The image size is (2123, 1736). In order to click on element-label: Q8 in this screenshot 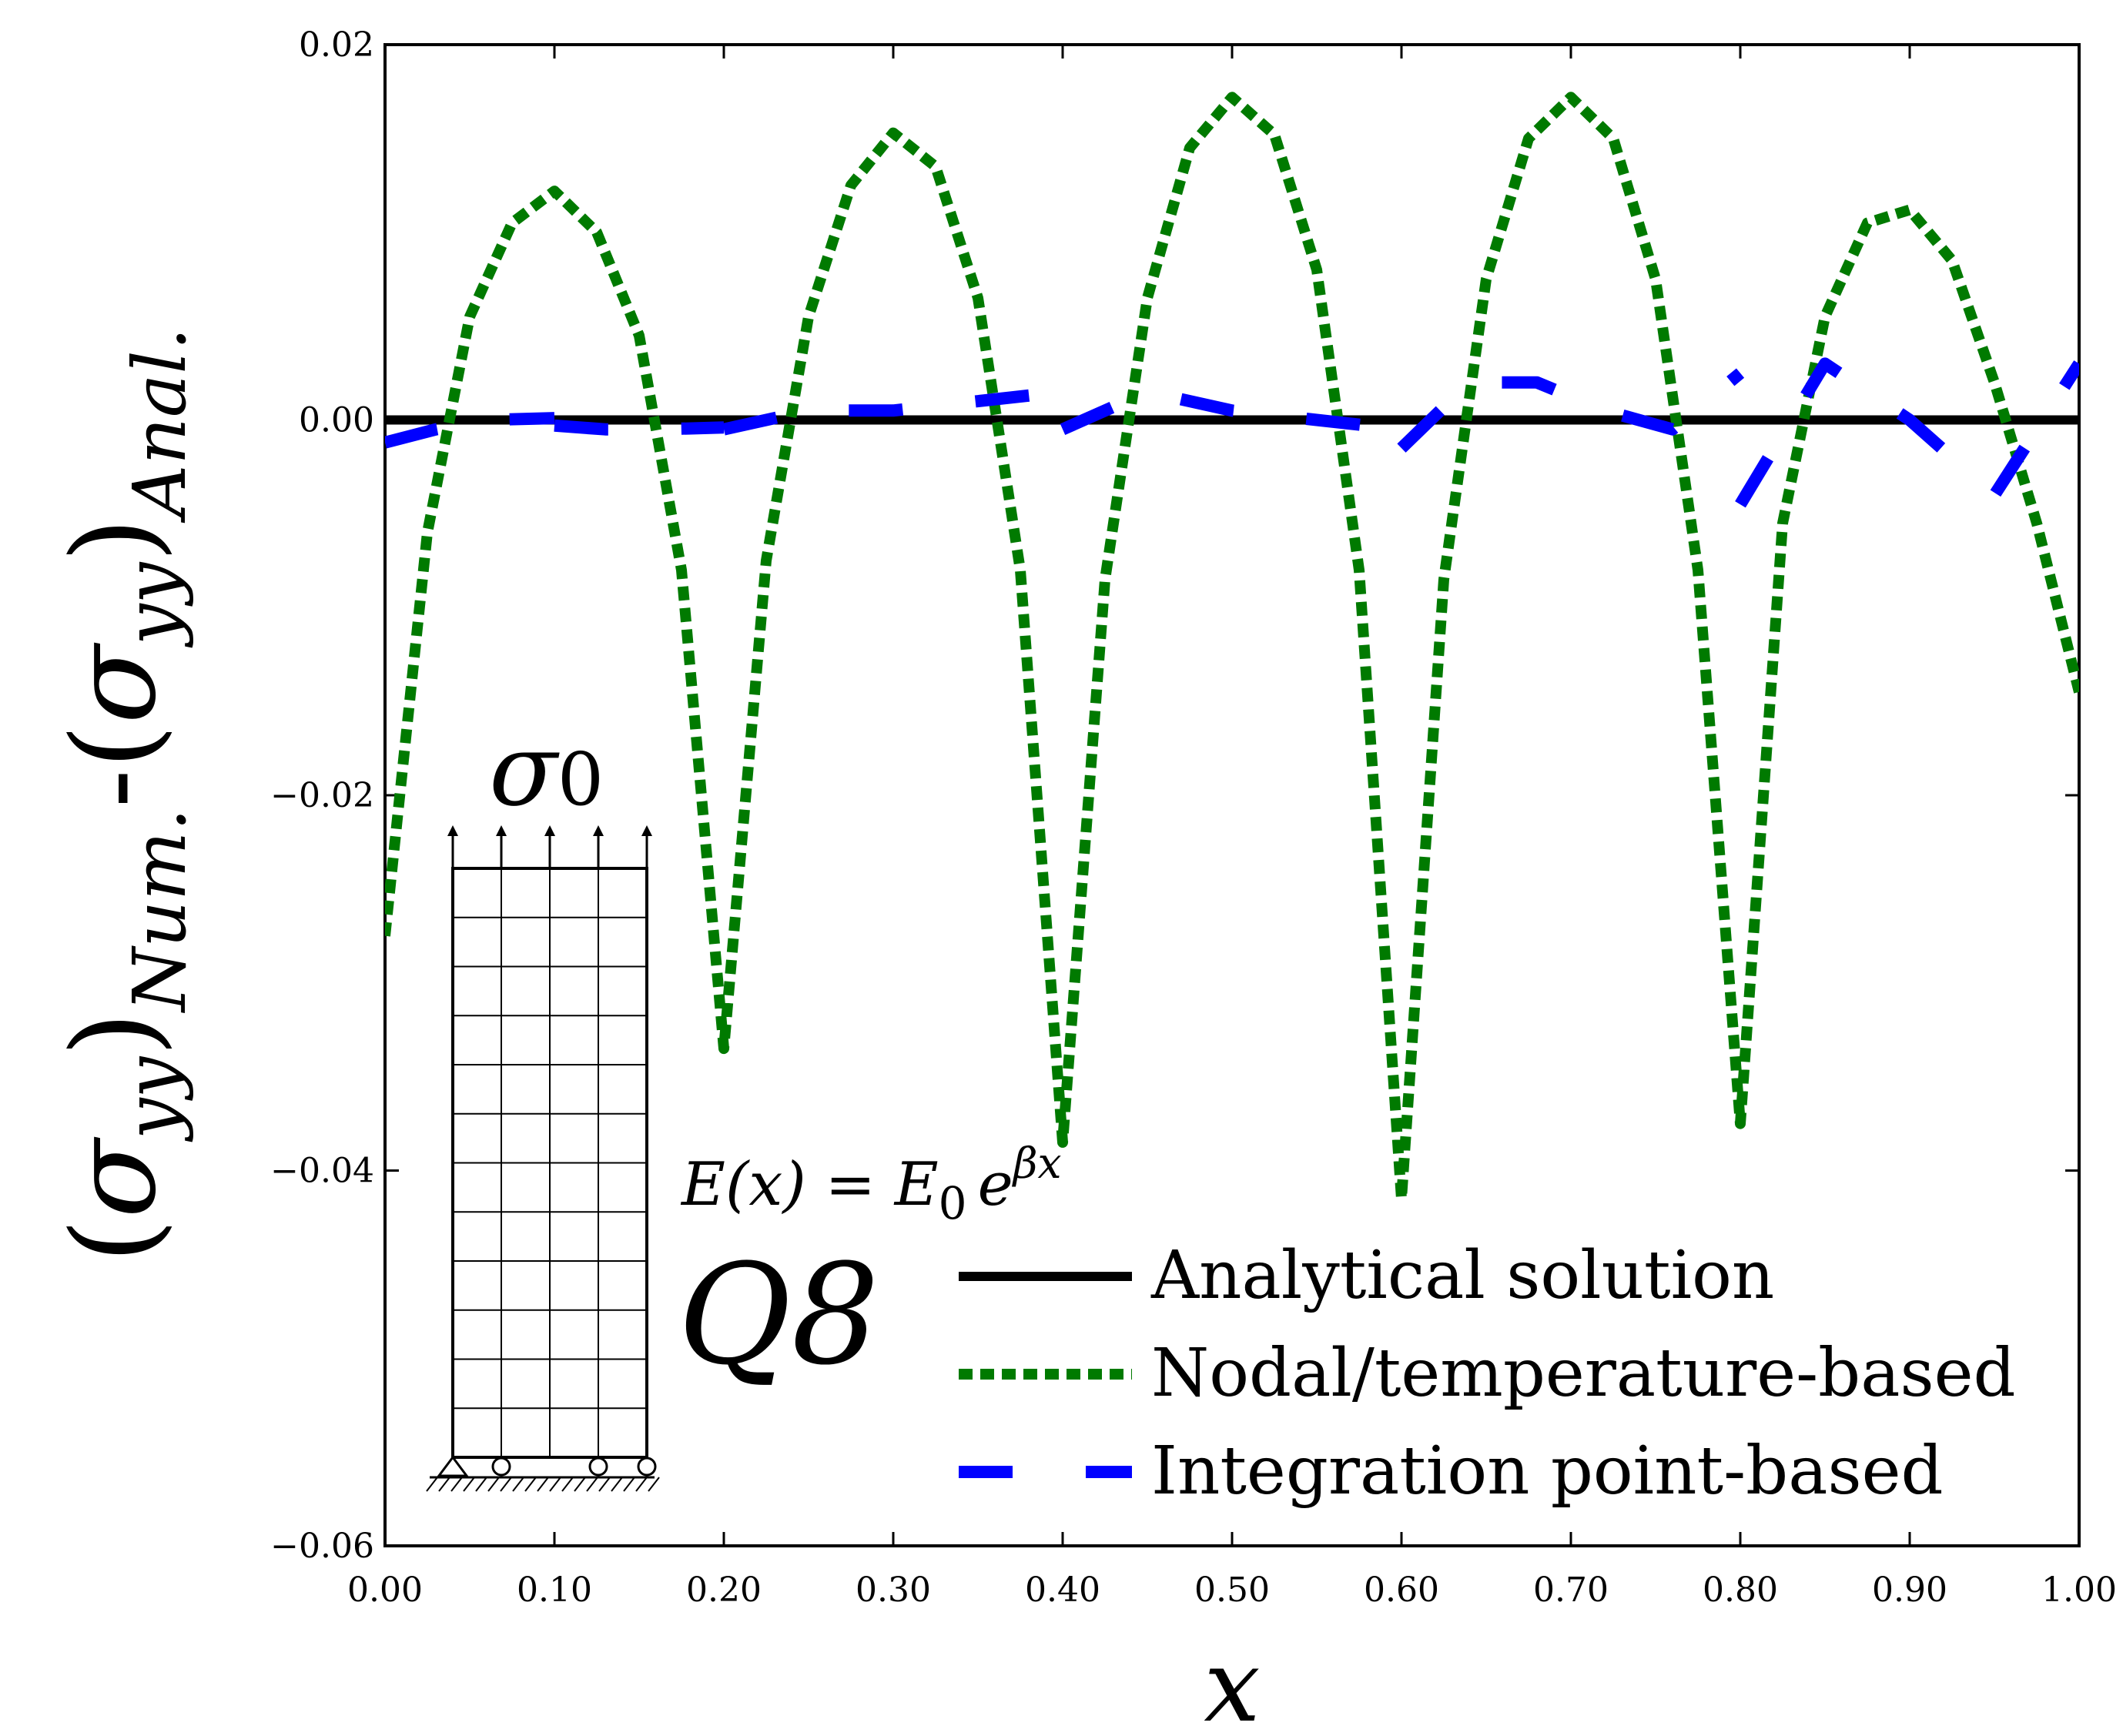, I will do `click(779, 1315)`.